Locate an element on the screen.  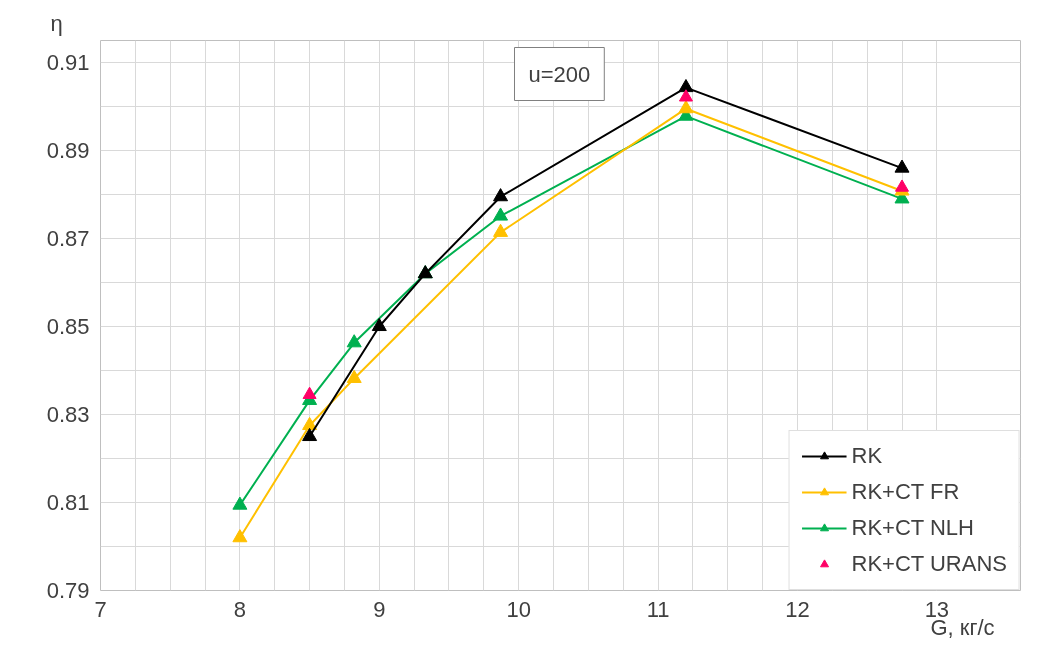
y-tick-label: 0.91 is located at coordinates (68, 62).